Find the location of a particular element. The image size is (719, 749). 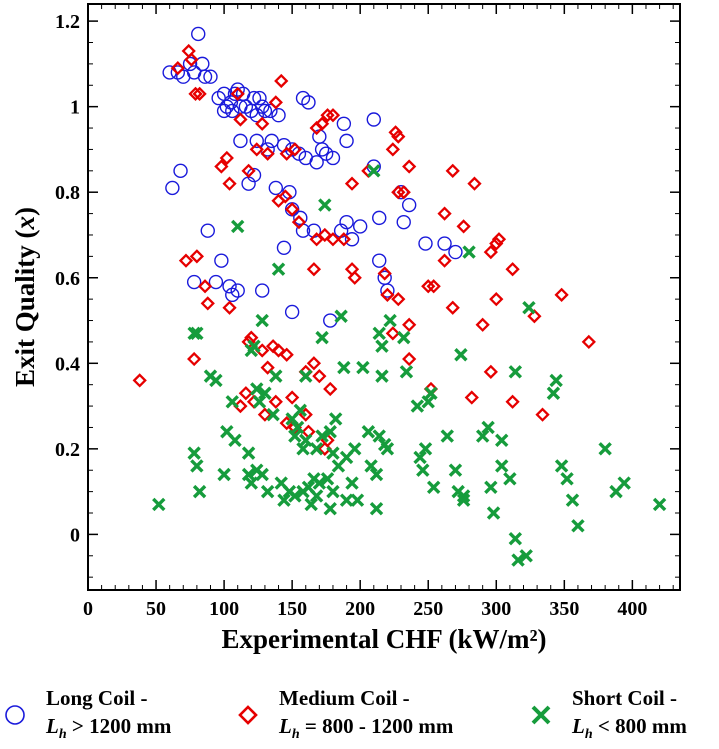

x-tick-label: 150 is located at coordinates (292, 609).